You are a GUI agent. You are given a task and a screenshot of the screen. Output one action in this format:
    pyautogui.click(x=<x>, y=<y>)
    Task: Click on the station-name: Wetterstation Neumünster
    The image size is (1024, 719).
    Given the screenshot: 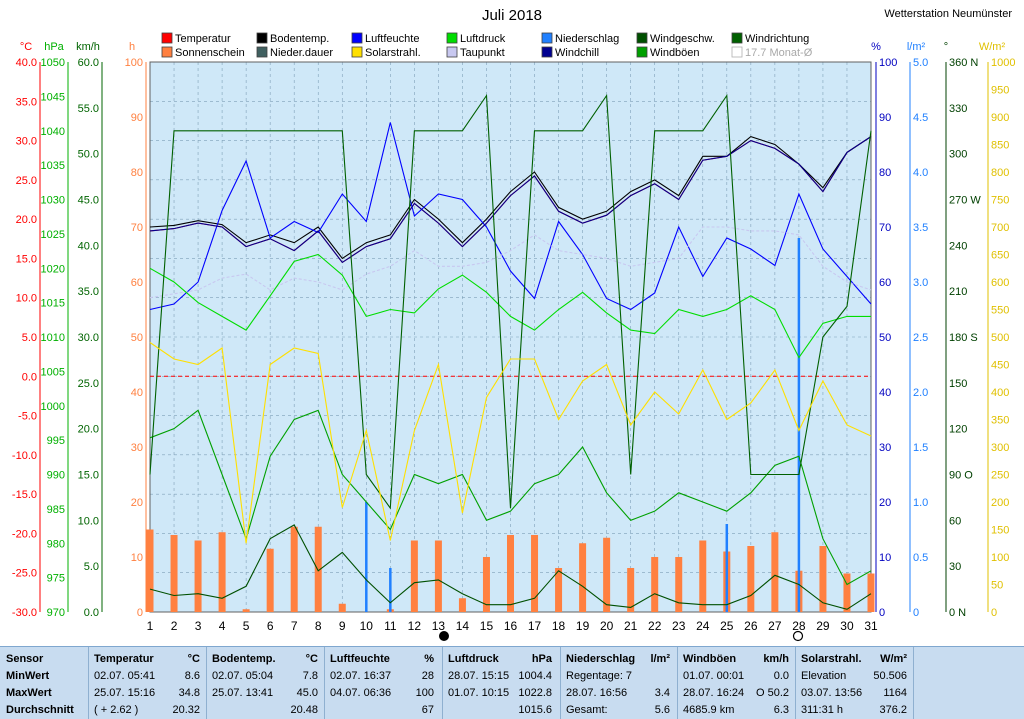 What is the action you would take?
    pyautogui.click(x=948, y=14)
    